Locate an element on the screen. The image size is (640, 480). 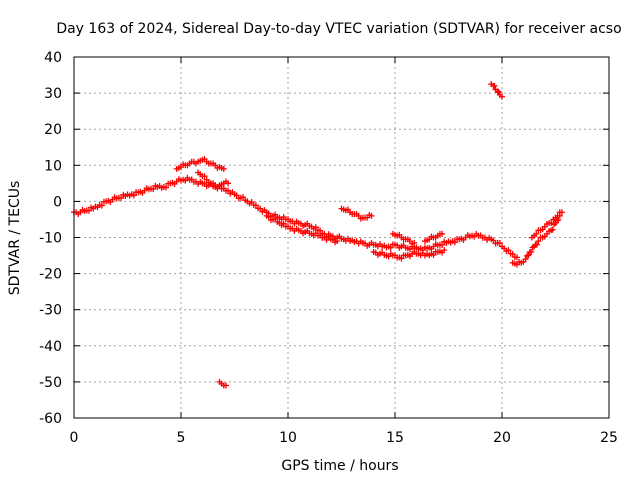
x-tick-label: 20 is located at coordinates (502, 438).